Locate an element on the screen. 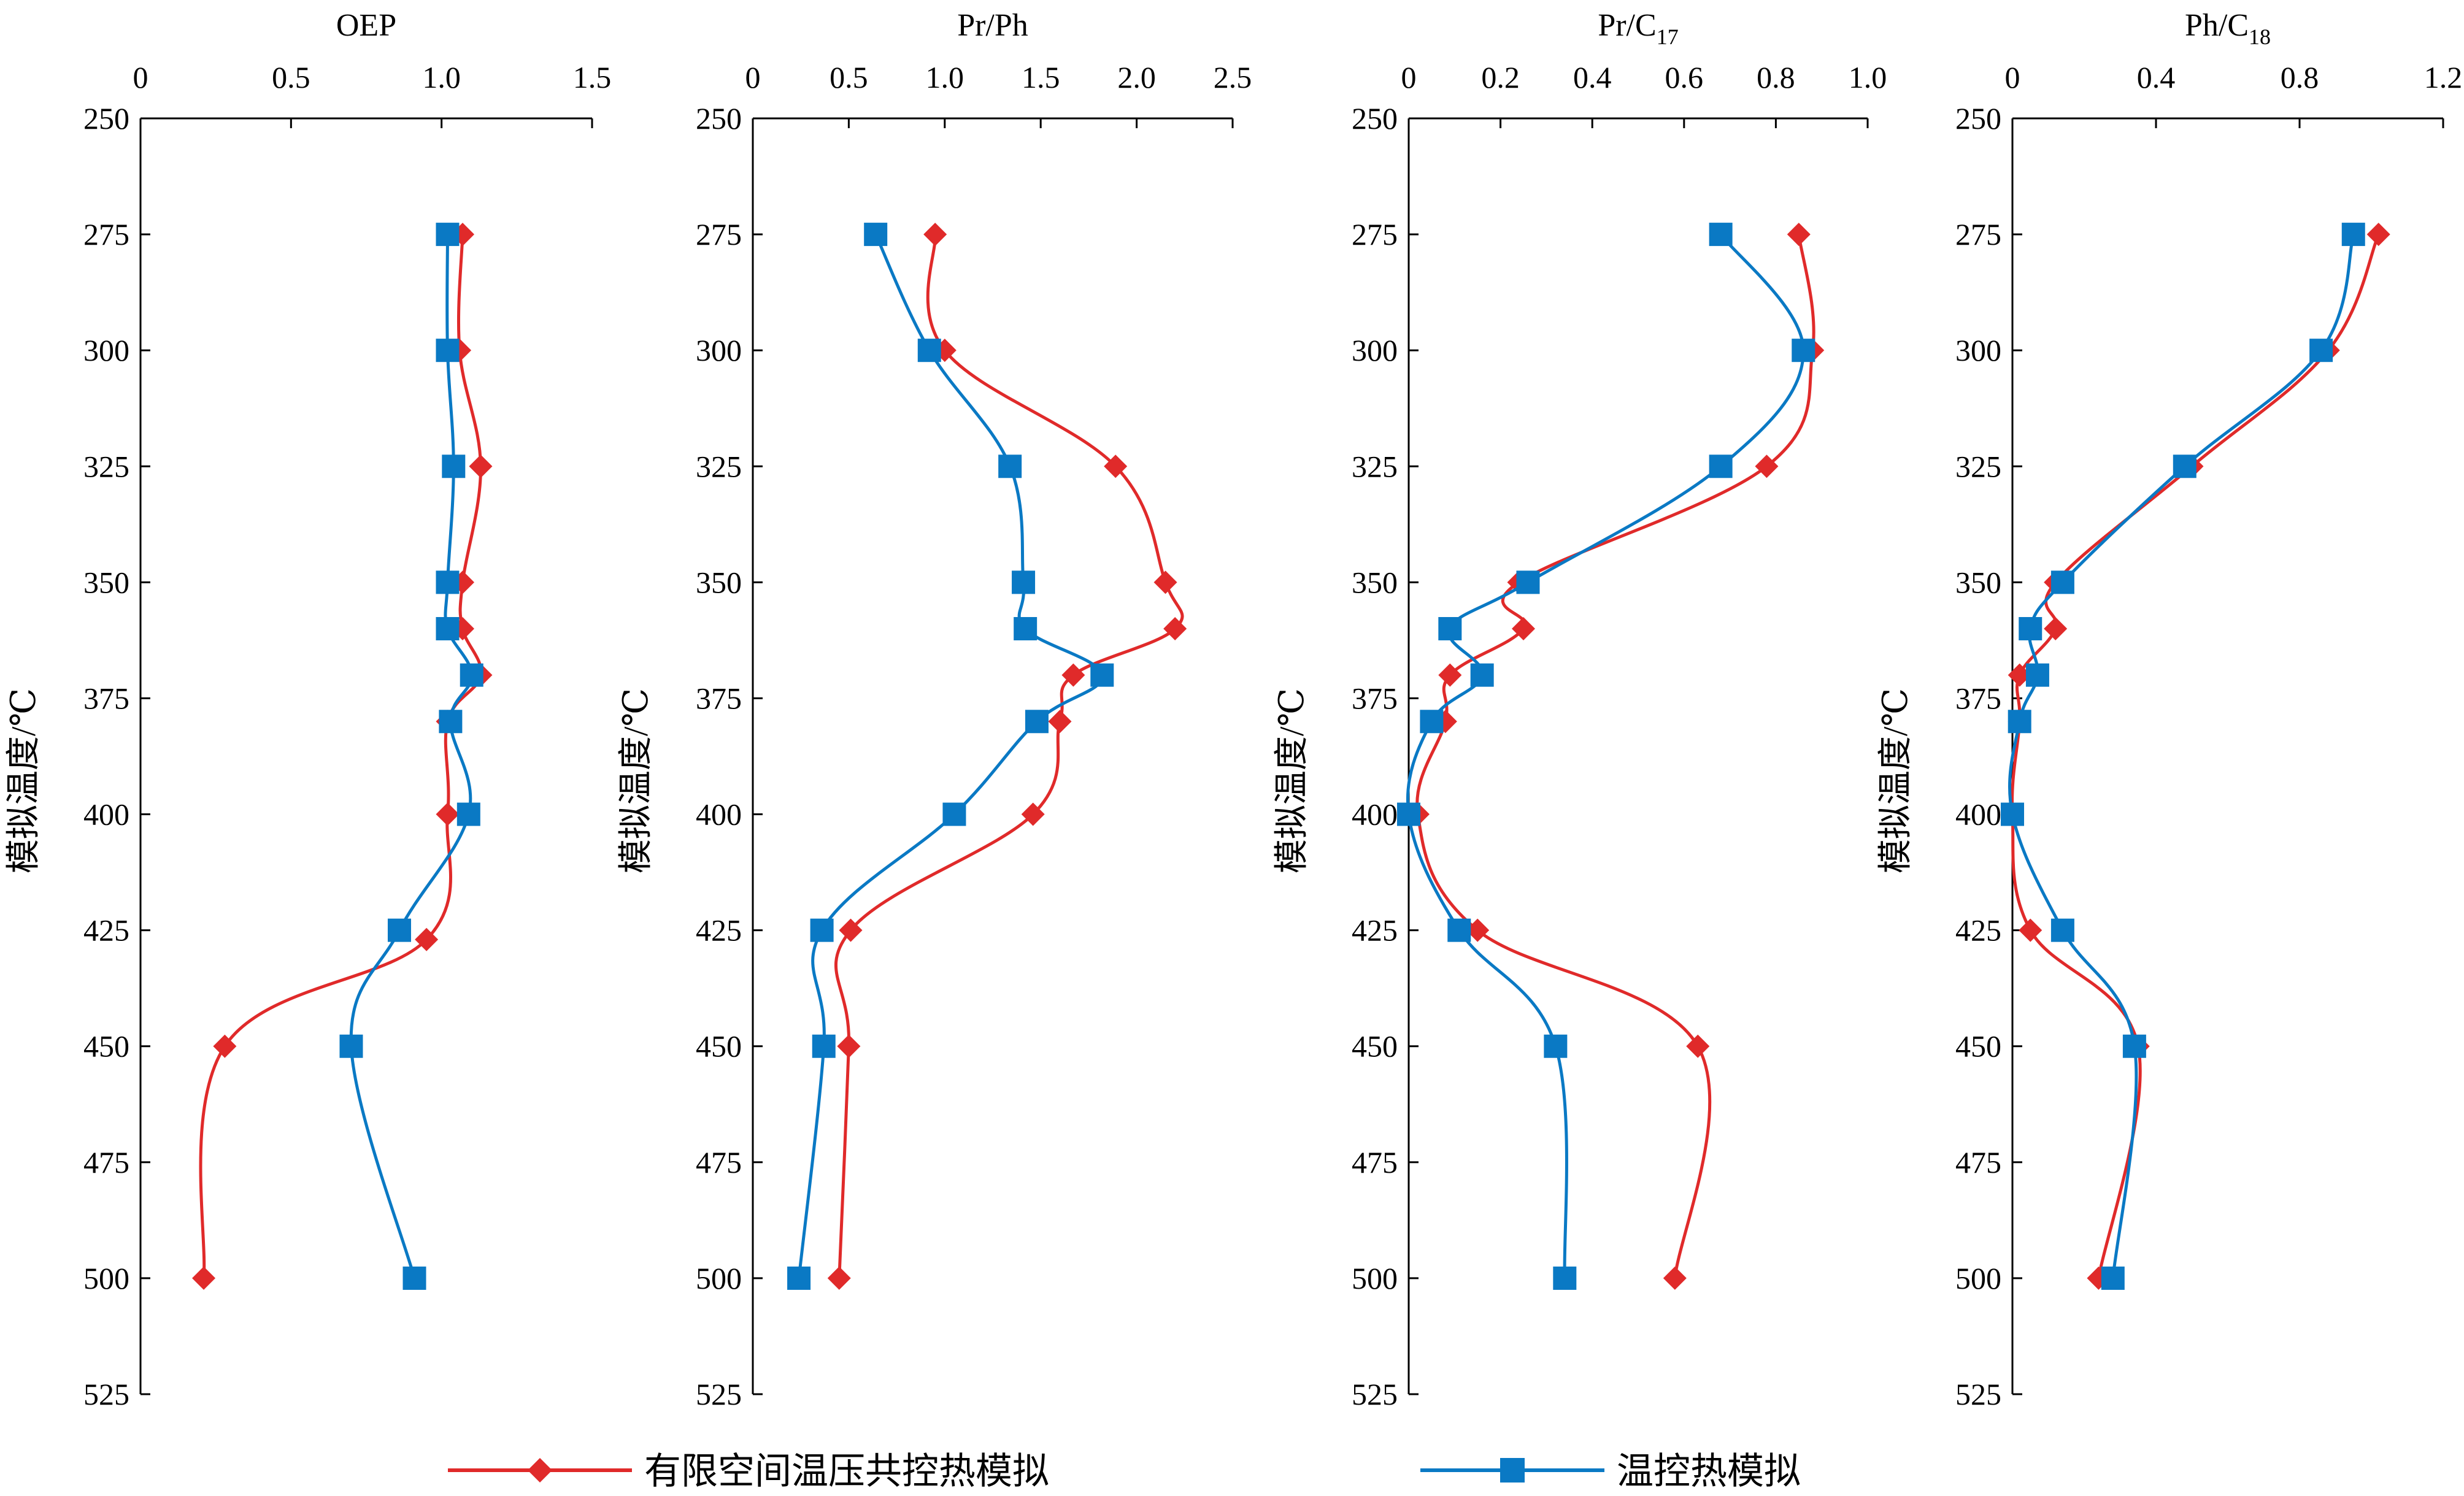 Image resolution: width=2464 pixels, height=1496 pixels. panel-title: Pr/Ph is located at coordinates (993, 26).